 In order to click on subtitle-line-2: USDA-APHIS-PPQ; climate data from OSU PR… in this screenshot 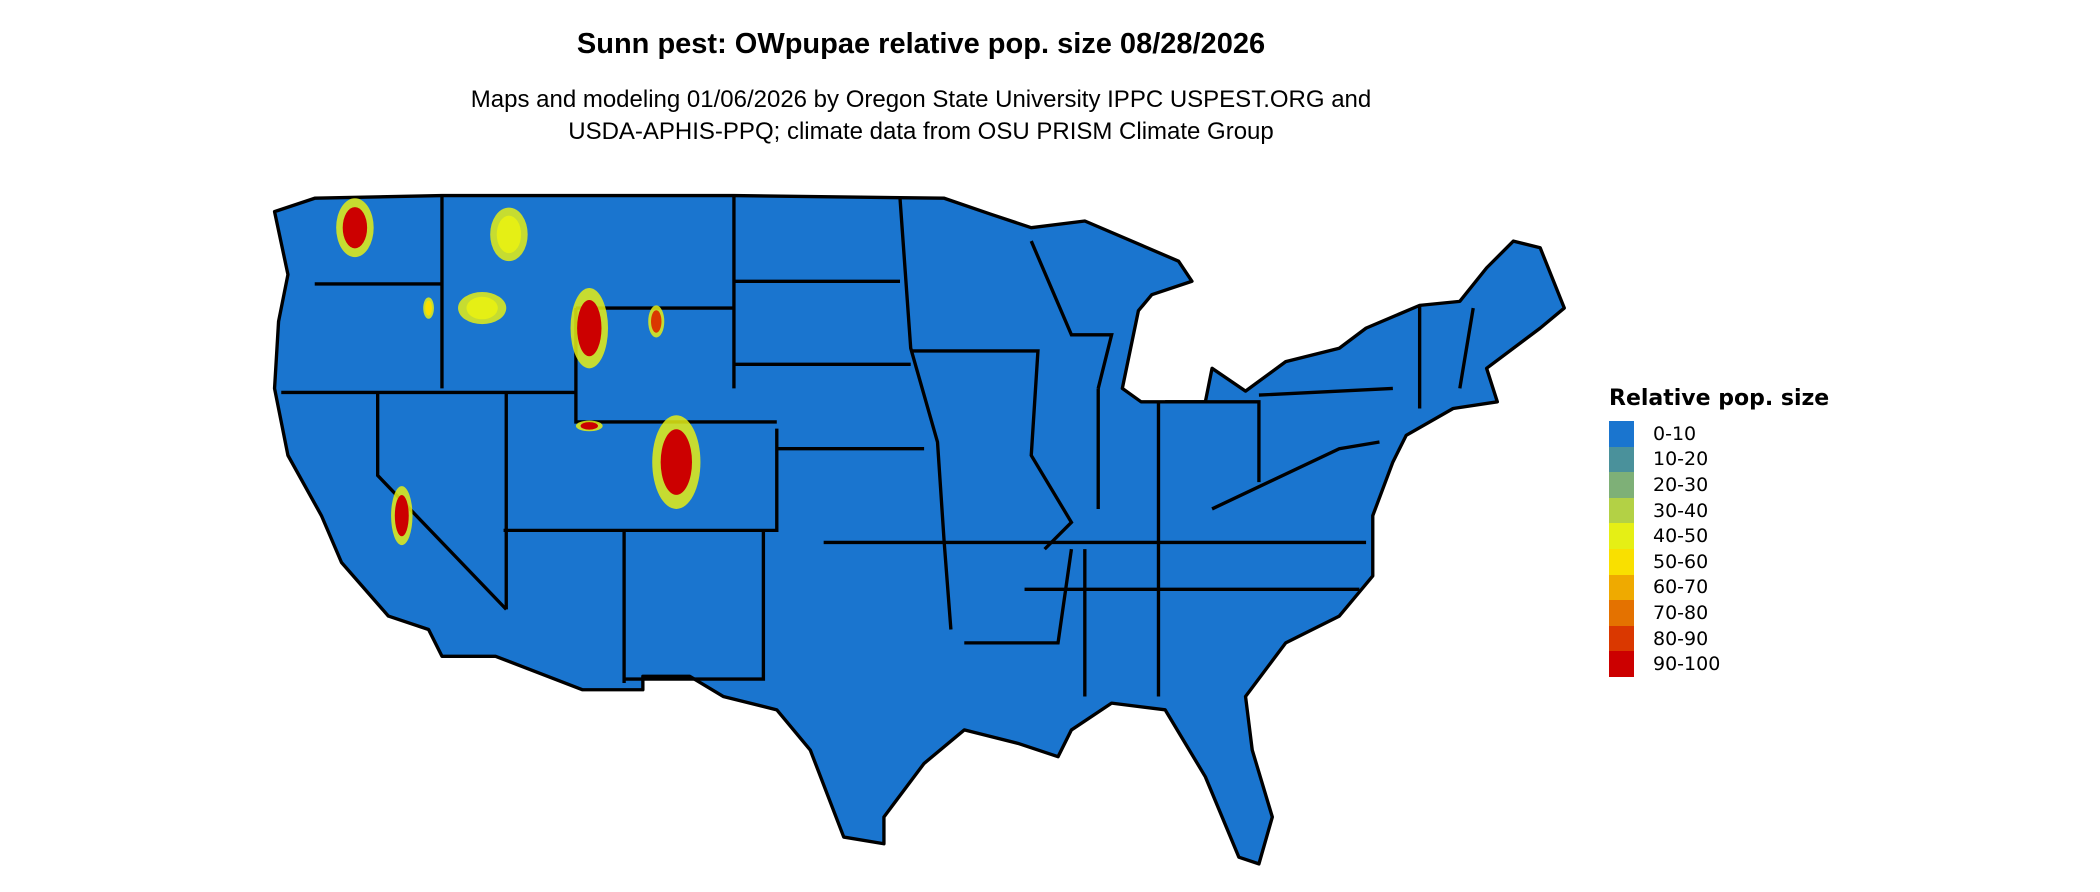, I will do `click(921, 131)`.